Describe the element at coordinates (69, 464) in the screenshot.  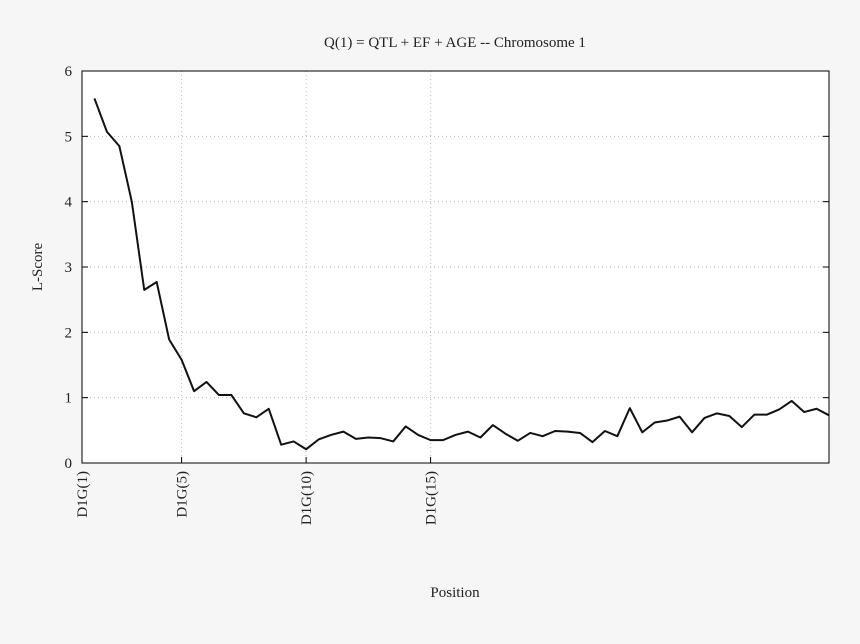
I see `y-tick-label: 0` at that location.